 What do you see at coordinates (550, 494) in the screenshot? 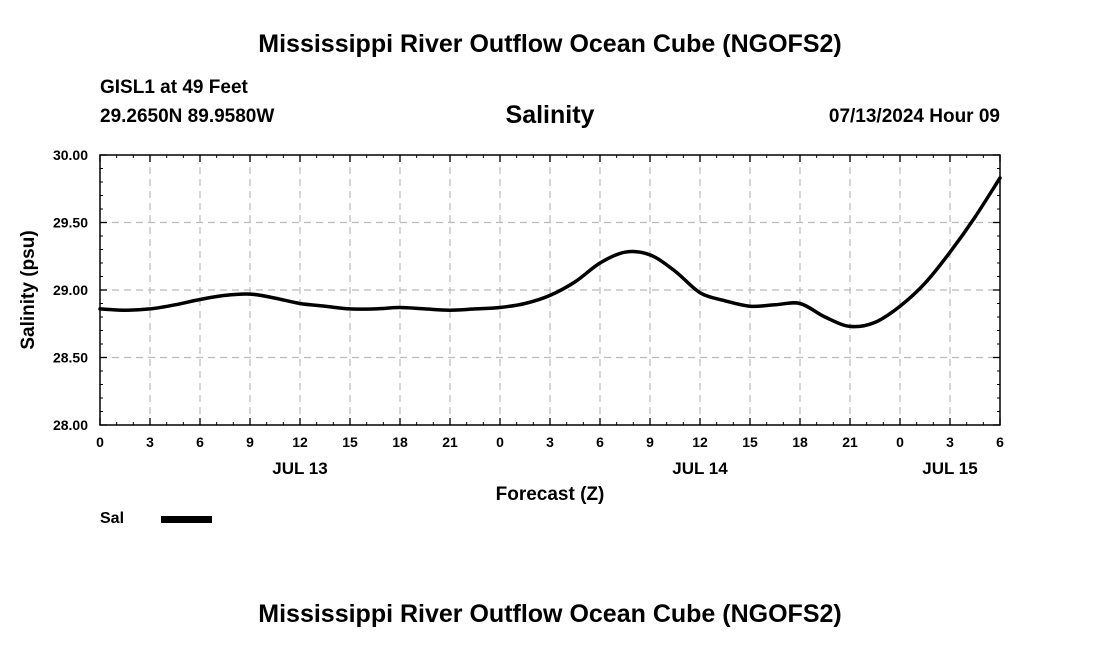
I see `x-axis-title: Forecast (Z)` at bounding box center [550, 494].